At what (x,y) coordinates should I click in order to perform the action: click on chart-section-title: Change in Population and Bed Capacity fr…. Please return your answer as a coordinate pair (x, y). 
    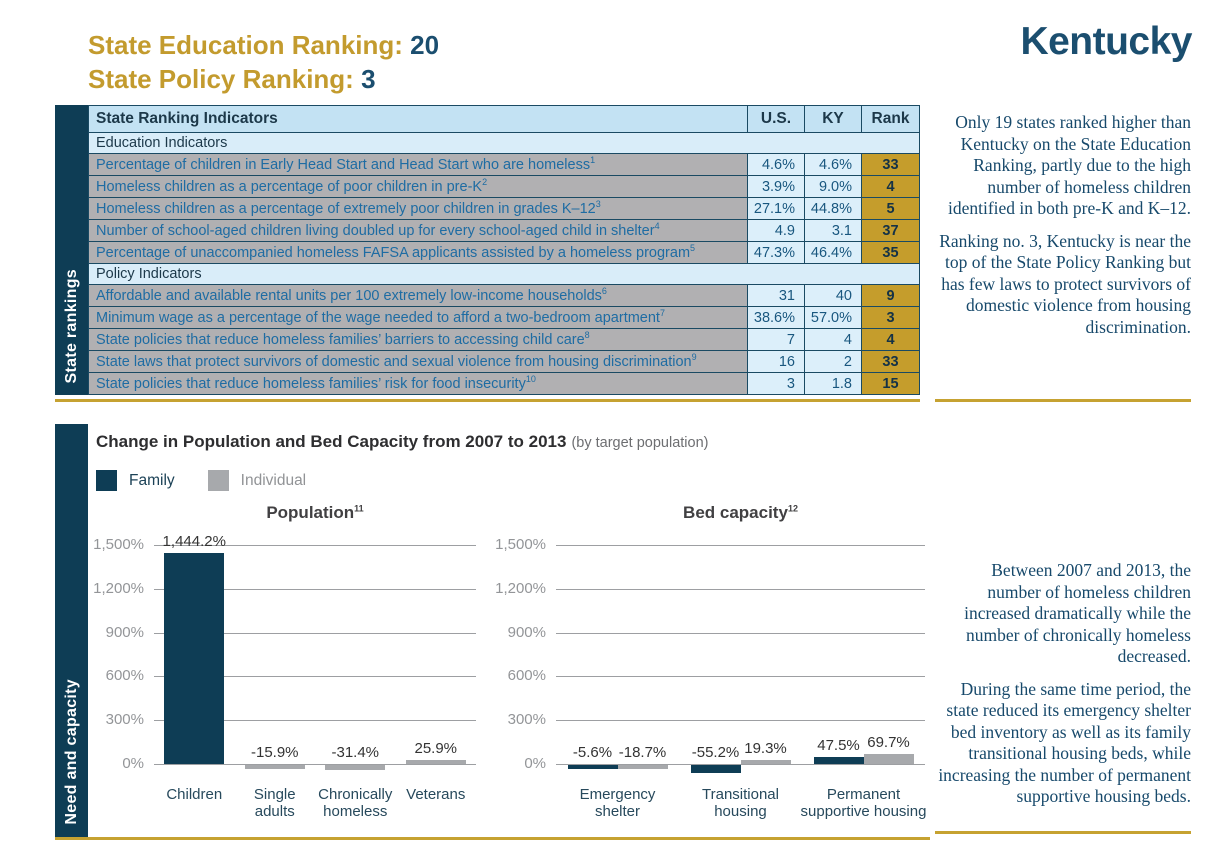
    Looking at the image, I should click on (402, 441).